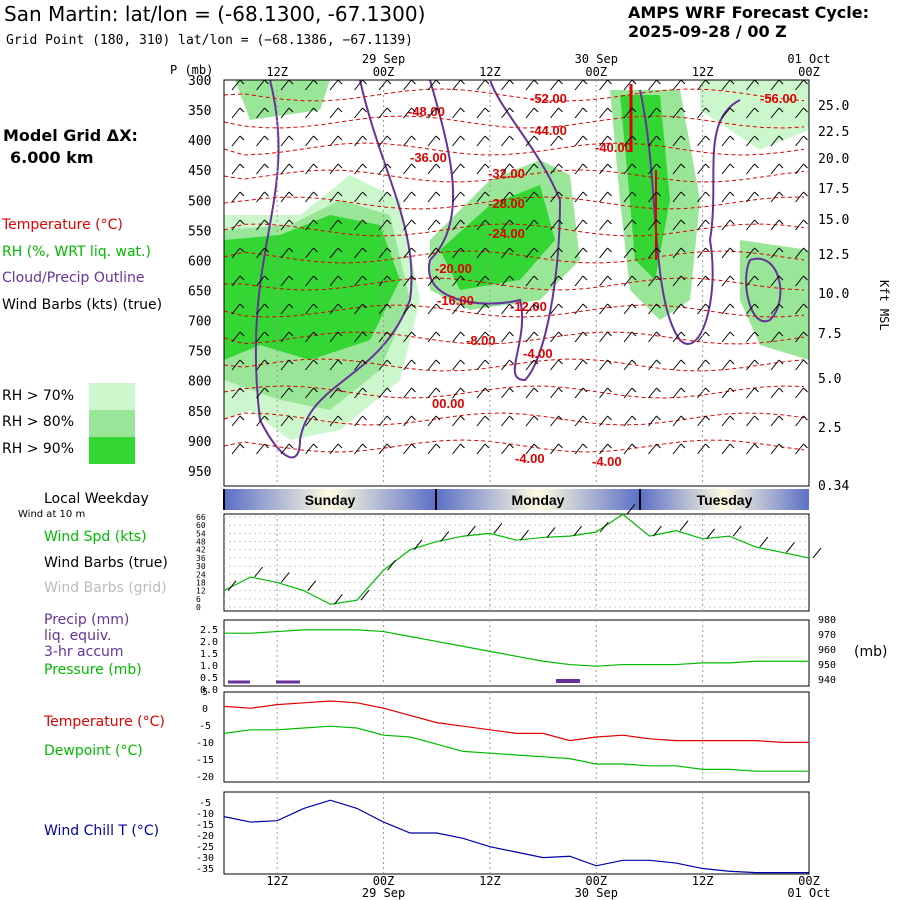  I want to click on pressure-tick: 980, so click(827, 620).